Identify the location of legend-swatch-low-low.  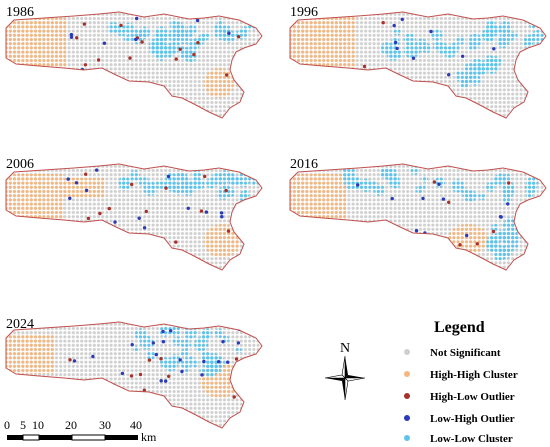
(407, 438).